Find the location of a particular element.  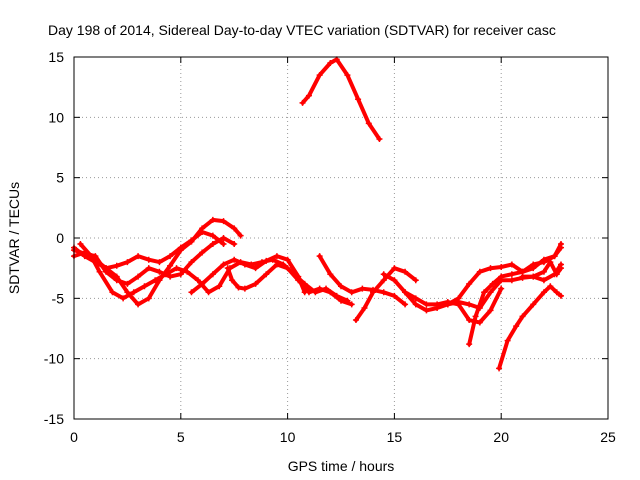

x-tick-label: 15 is located at coordinates (395, 437).